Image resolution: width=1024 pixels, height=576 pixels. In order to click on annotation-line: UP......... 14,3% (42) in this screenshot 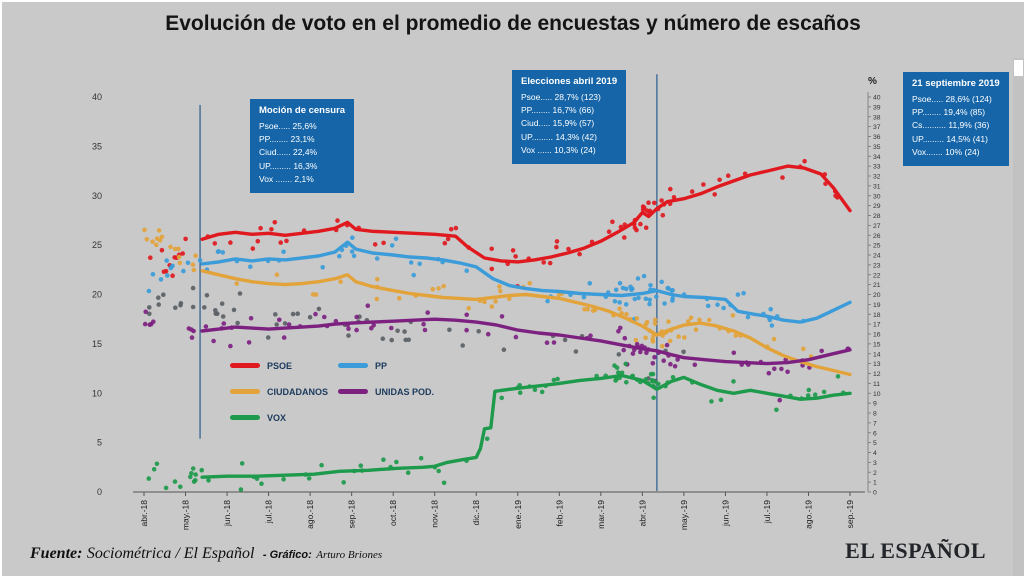, I will do `click(559, 136)`.